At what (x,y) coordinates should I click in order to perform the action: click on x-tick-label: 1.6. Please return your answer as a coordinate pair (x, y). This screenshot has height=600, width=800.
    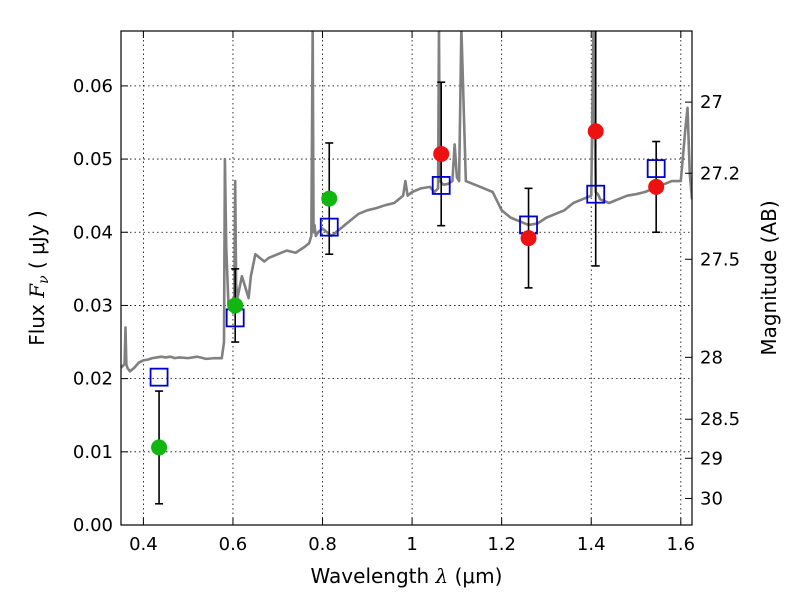
    Looking at the image, I should click on (680, 544).